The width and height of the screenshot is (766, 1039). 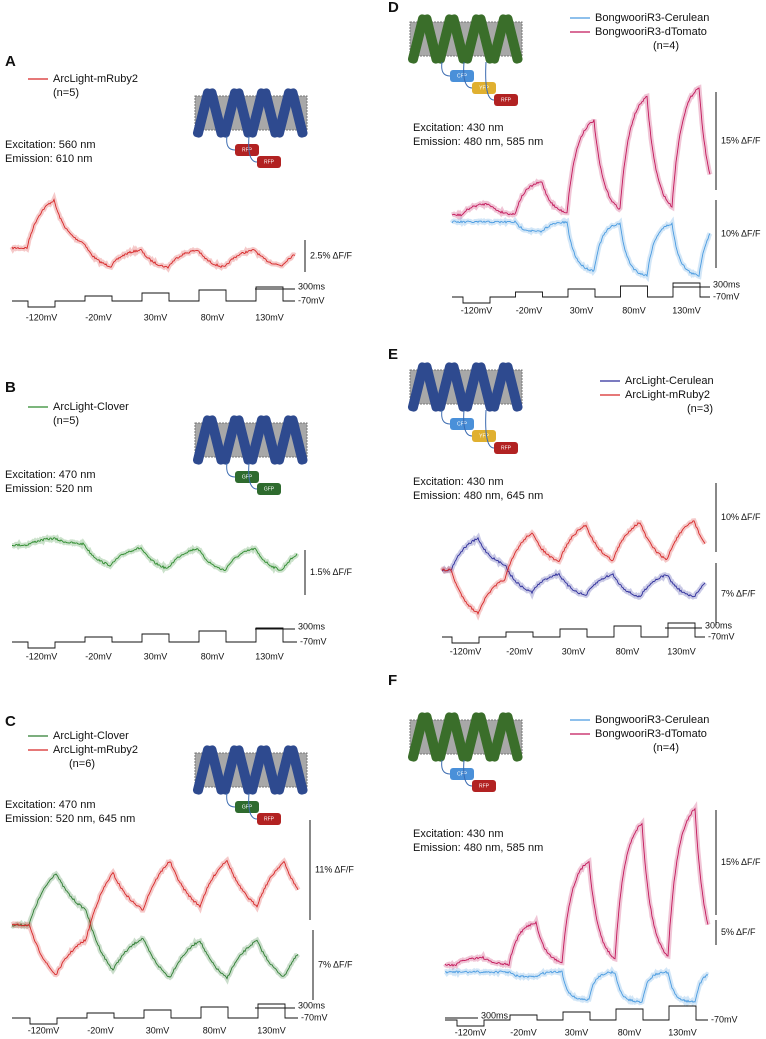 I want to click on scale-label: 2.5% ΔF/F, so click(x=331, y=255).